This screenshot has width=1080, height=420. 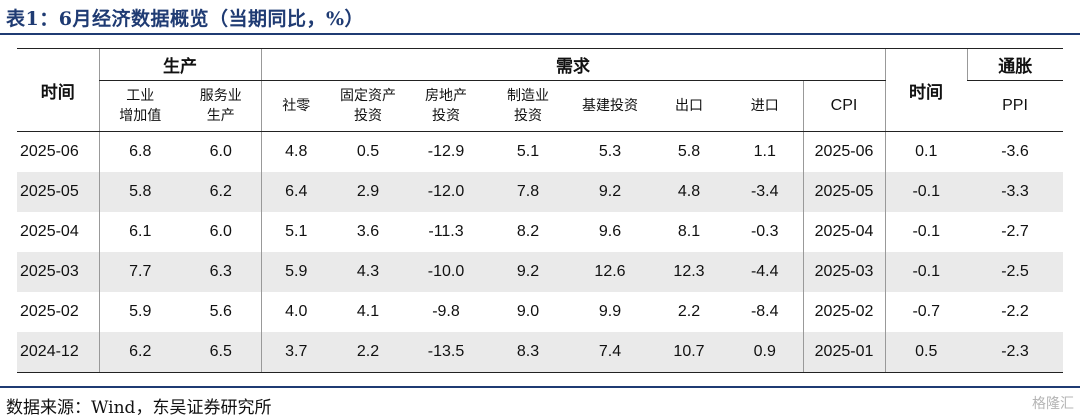 What do you see at coordinates (610, 311) in the screenshot?
I see `cell-infrastructure: 9.9` at bounding box center [610, 311].